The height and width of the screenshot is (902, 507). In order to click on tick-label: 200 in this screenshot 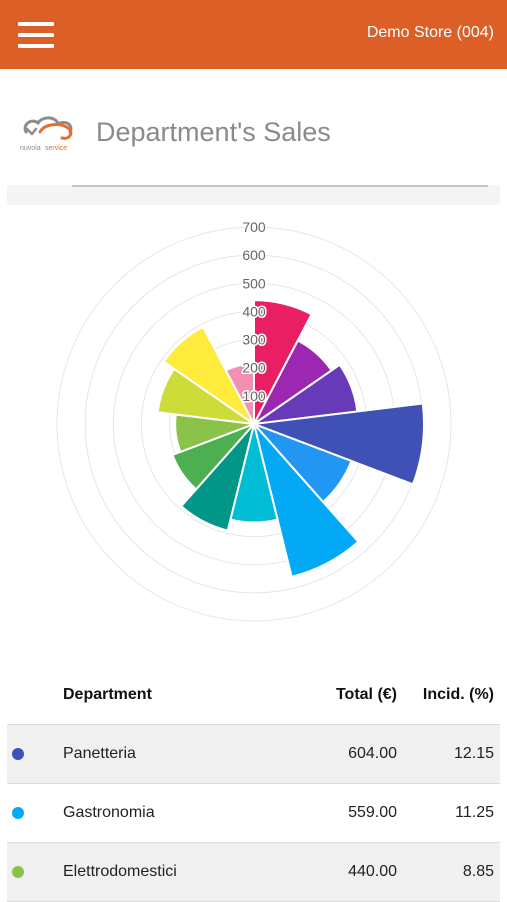, I will do `click(254, 368)`.